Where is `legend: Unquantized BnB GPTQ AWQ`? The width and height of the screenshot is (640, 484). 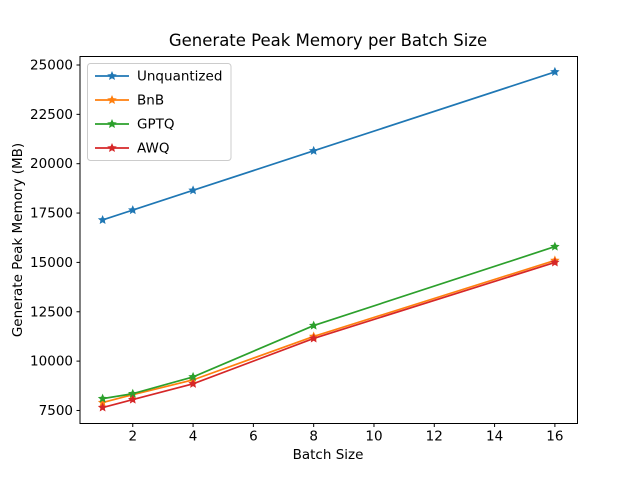
legend: Unquantized BnB GPTQ AWQ is located at coordinates (159, 112).